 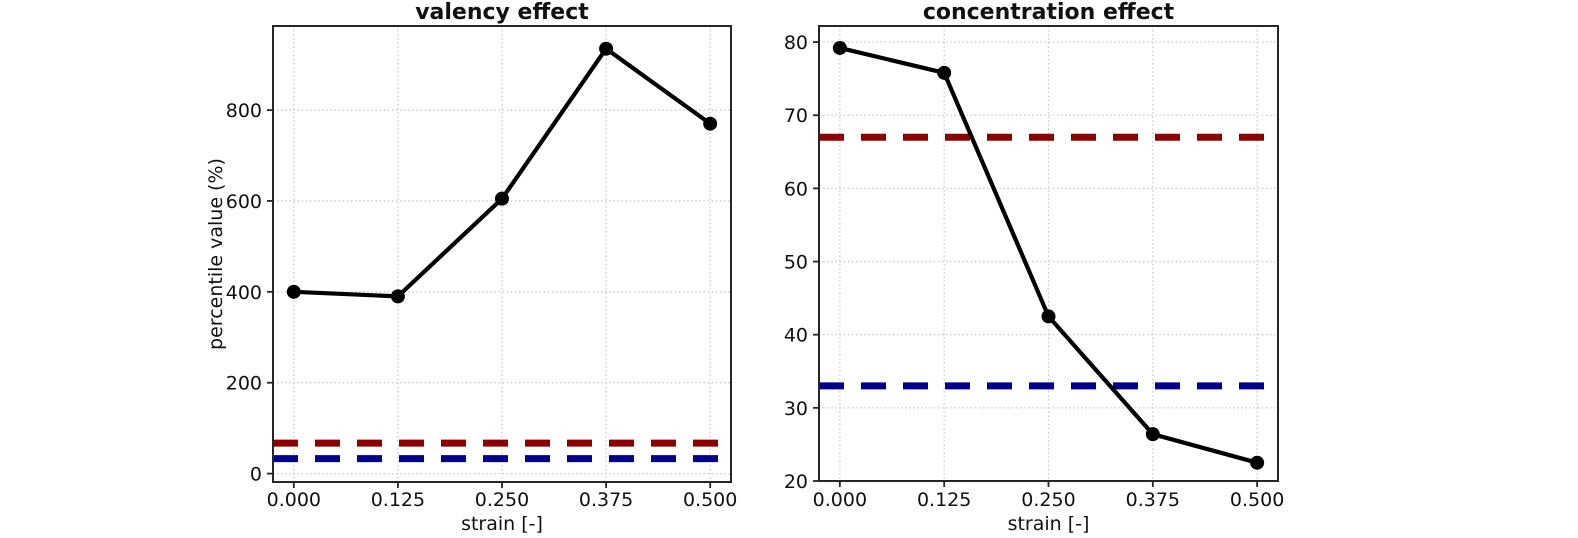 What do you see at coordinates (216, 254) in the screenshot?
I see `y-axis-label: percentile value (%)` at bounding box center [216, 254].